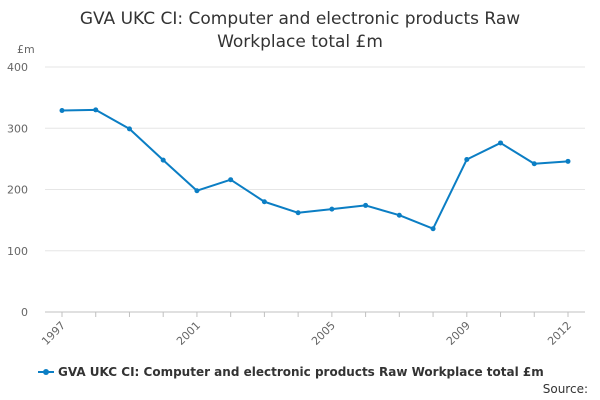 The height and width of the screenshot is (400, 600). What do you see at coordinates (46, 372) in the screenshot?
I see `legend-line-marker-icon` at bounding box center [46, 372].